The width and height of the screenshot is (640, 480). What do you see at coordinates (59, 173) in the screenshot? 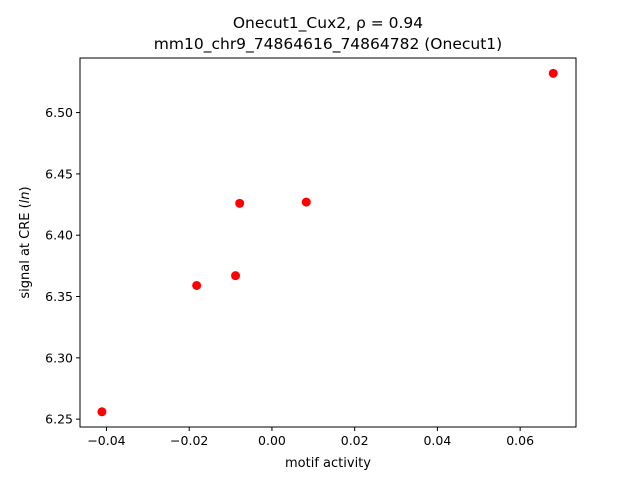
I see `y-tick-label: 6.45` at bounding box center [59, 173].